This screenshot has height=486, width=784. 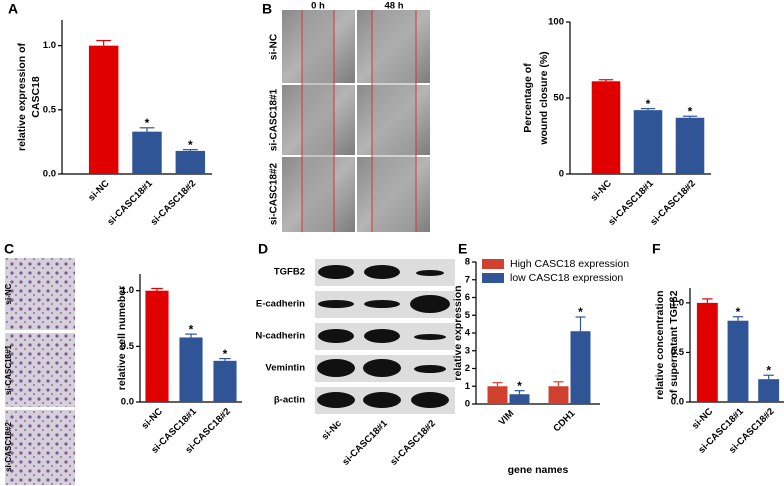 What do you see at coordinates (528, 98) in the screenshot?
I see `y-axis-label: Percentage of` at bounding box center [528, 98].